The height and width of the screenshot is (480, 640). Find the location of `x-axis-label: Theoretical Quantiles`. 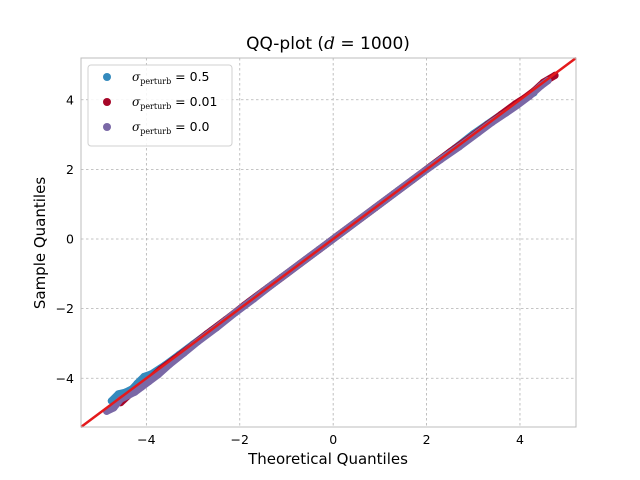

x-axis-label: Theoretical Quantiles is located at coordinates (327, 459).